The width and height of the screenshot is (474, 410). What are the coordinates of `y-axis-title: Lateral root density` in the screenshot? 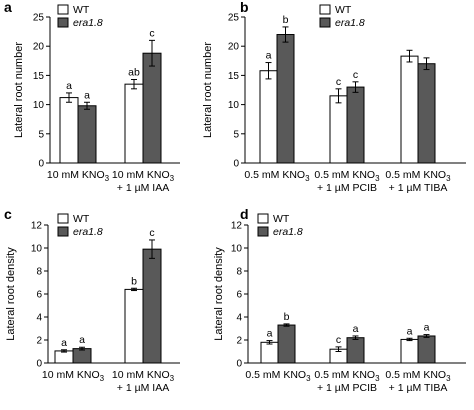 It's located at (219, 294).